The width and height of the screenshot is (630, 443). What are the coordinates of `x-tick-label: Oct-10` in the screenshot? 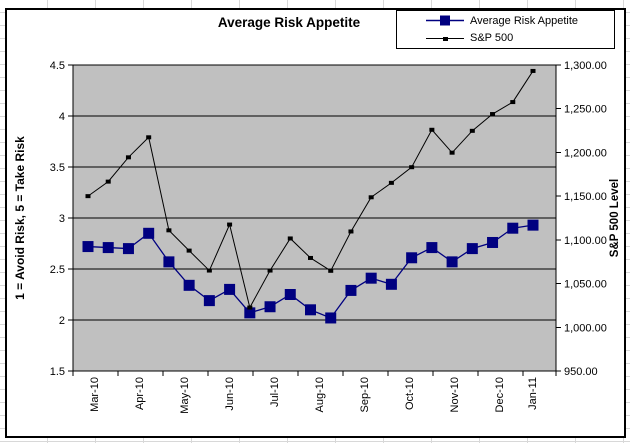 It's located at (410, 393).